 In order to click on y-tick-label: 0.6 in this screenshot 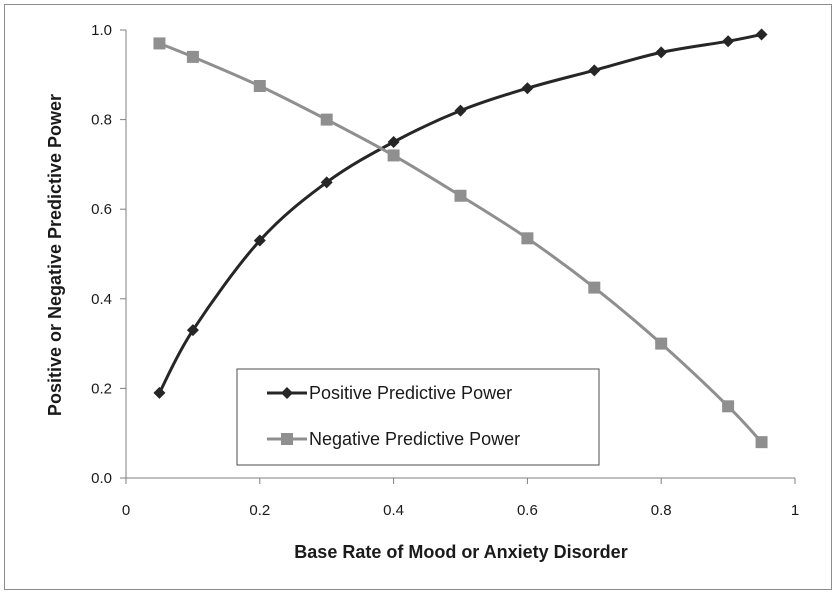, I will do `click(101, 209)`.